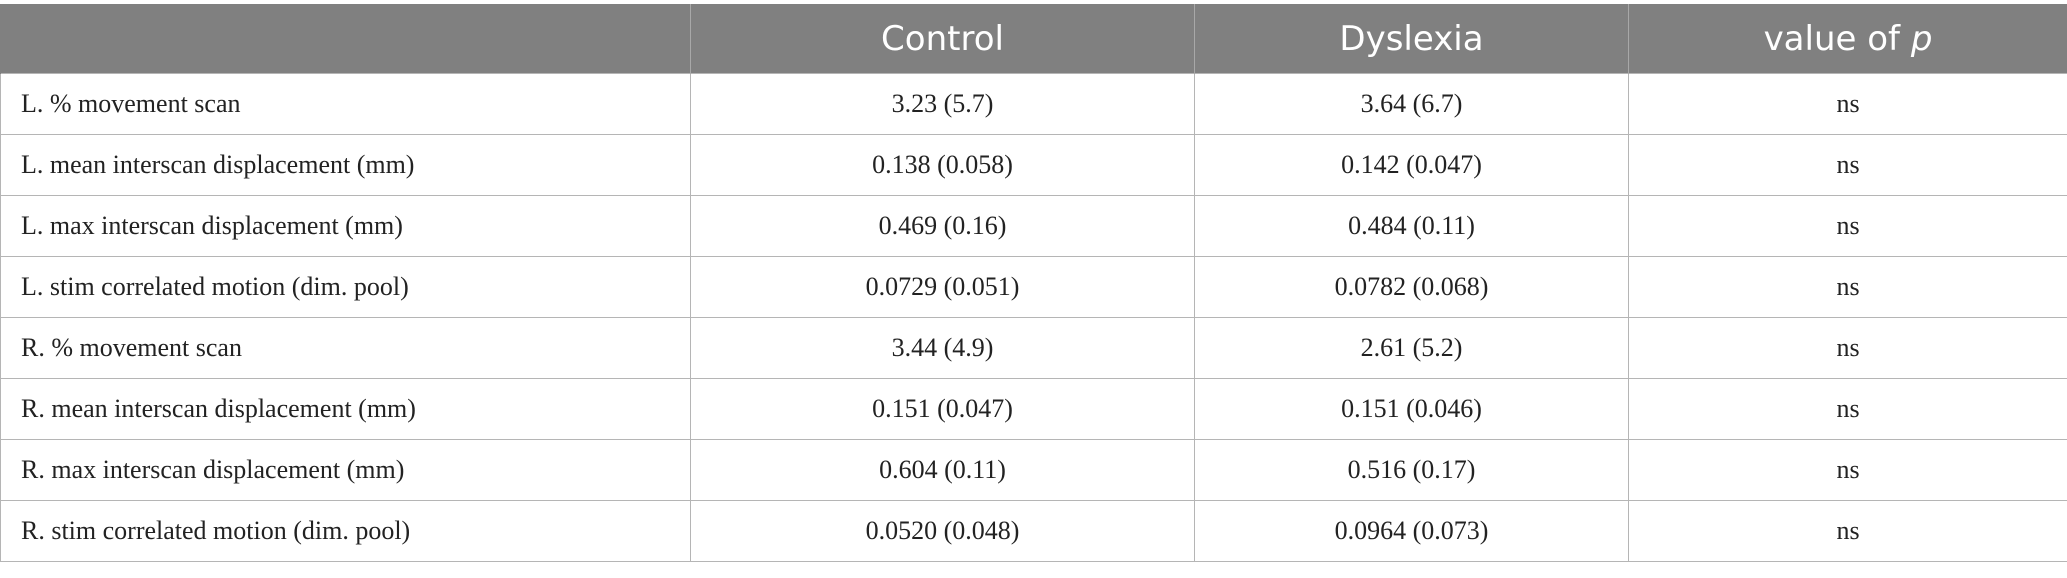 This screenshot has width=2067, height=578. I want to click on dyslexia-value: 2.61 (5.2), so click(1411, 348).